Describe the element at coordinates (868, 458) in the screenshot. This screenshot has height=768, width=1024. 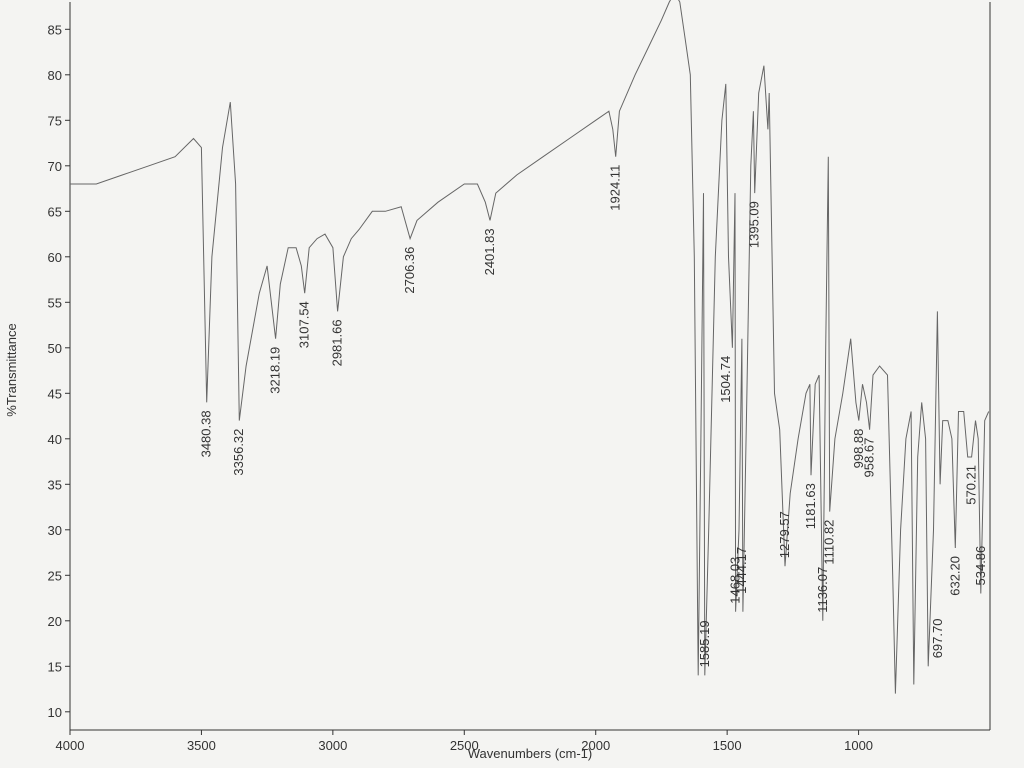
I see `peak-label: 958.67` at that location.